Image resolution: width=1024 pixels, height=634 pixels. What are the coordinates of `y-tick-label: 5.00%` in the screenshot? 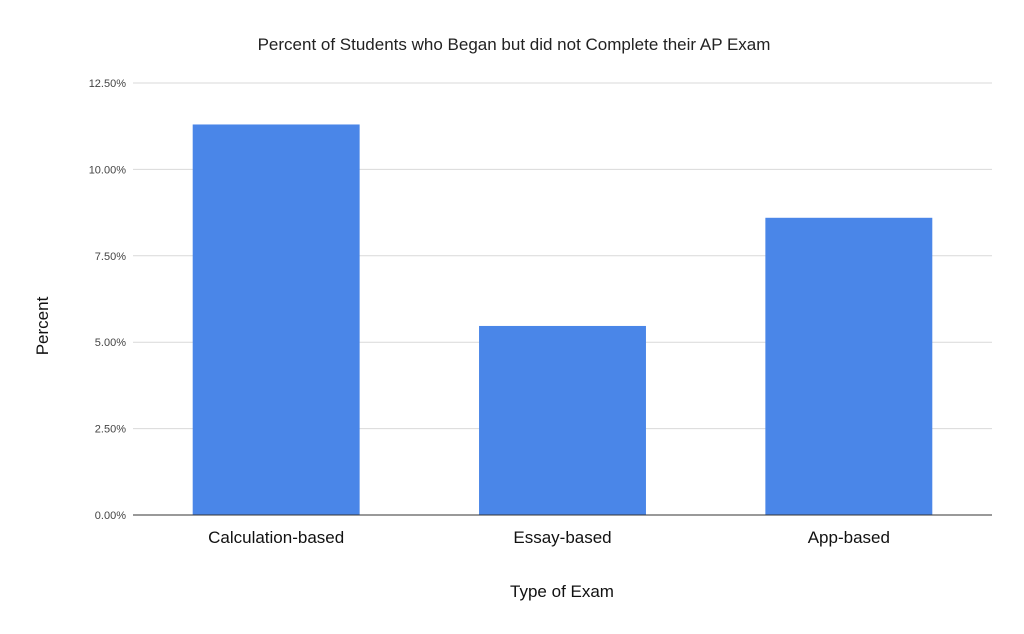 It's located at (110, 343).